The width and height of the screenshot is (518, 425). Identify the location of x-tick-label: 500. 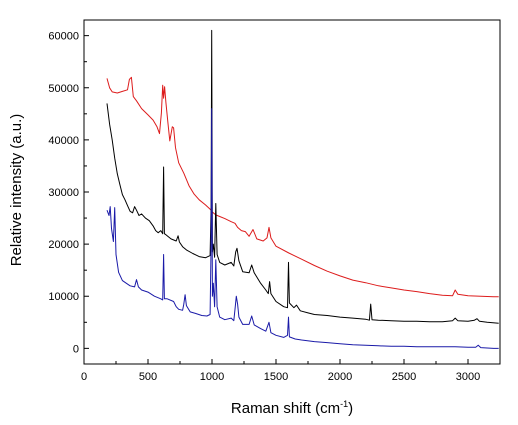
(148, 377).